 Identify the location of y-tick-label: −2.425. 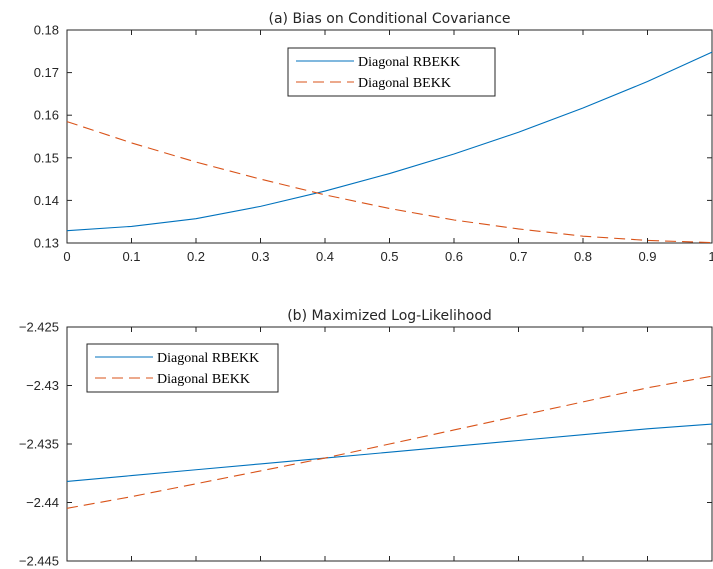
(39, 327).